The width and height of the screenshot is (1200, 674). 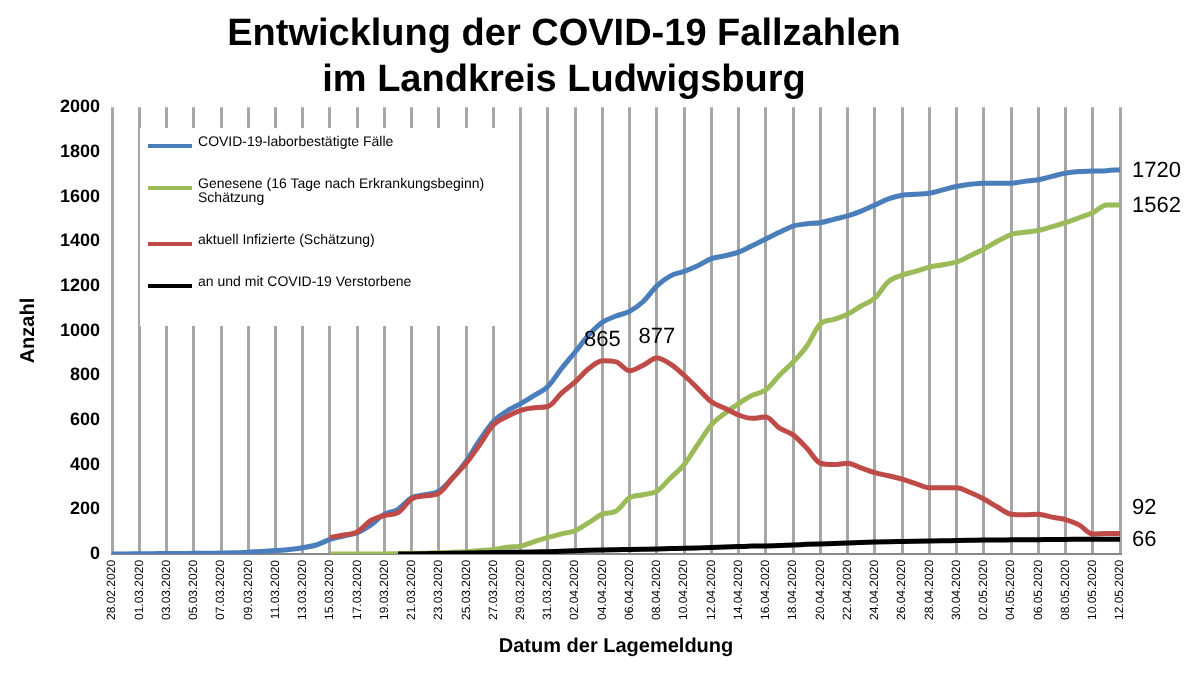 I want to click on y-tick-label: 2000, so click(x=80, y=106).